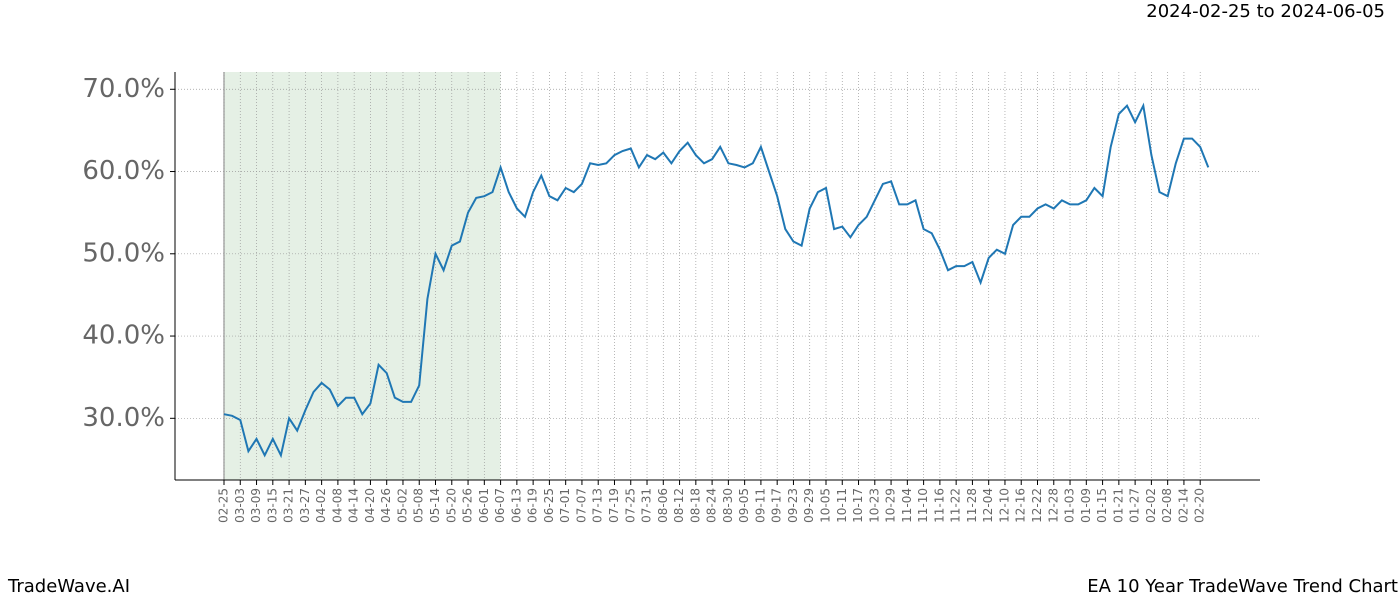 The height and width of the screenshot is (600, 1400). What do you see at coordinates (500, 505) in the screenshot?
I see `x-tick-label: 06-07` at bounding box center [500, 505].